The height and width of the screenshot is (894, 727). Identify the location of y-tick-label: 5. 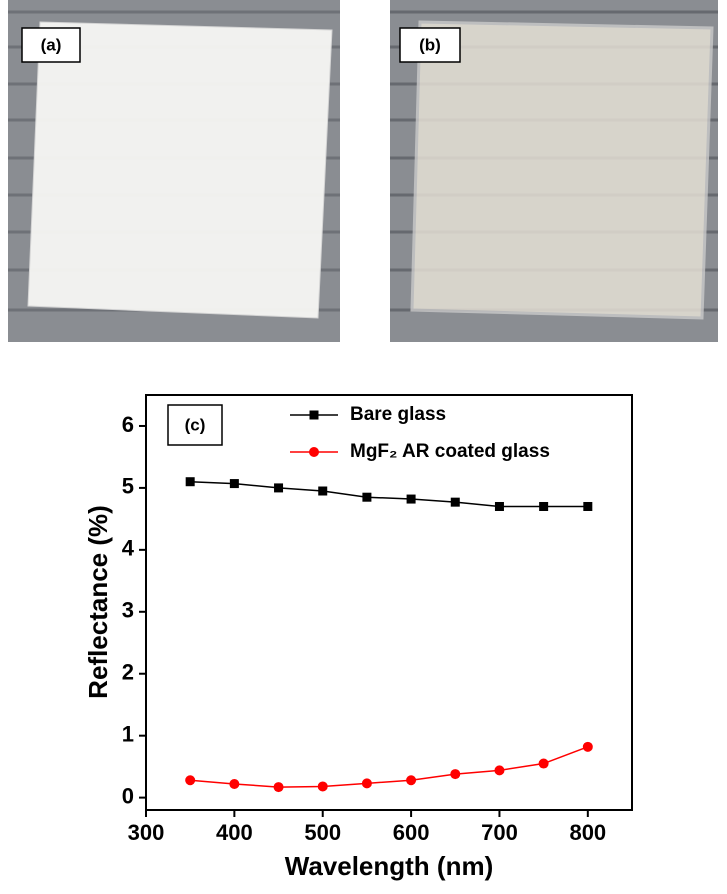
(128, 486).